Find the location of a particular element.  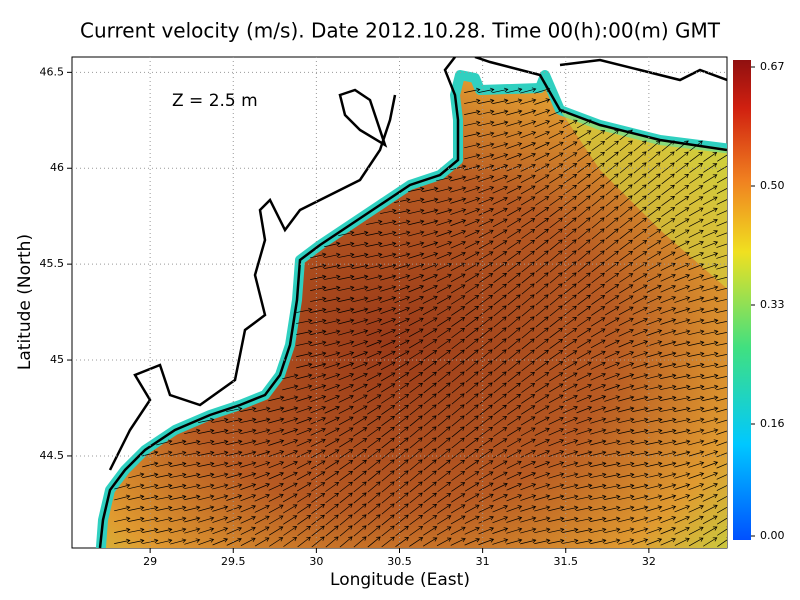

x-tick-label: 29 is located at coordinates (150, 561).